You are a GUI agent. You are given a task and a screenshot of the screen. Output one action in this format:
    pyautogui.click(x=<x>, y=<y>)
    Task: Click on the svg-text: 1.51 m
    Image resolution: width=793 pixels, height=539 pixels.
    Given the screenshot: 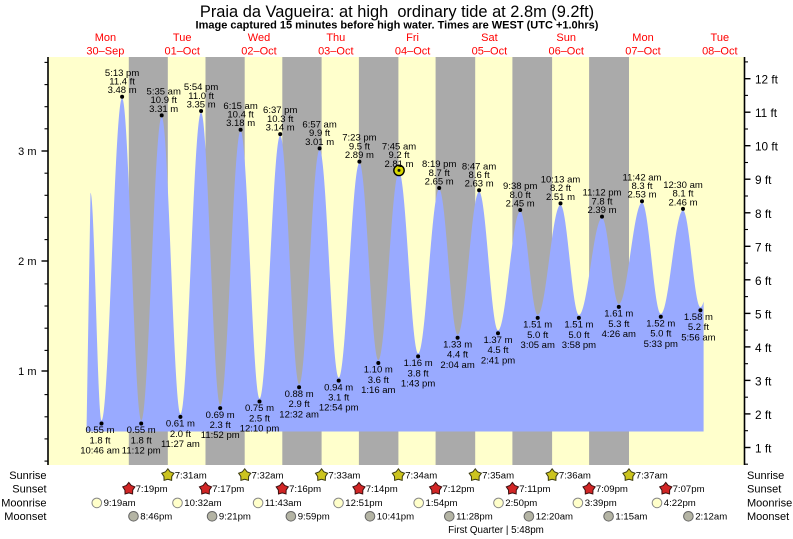 What is the action you would take?
    pyautogui.click(x=537, y=325)
    